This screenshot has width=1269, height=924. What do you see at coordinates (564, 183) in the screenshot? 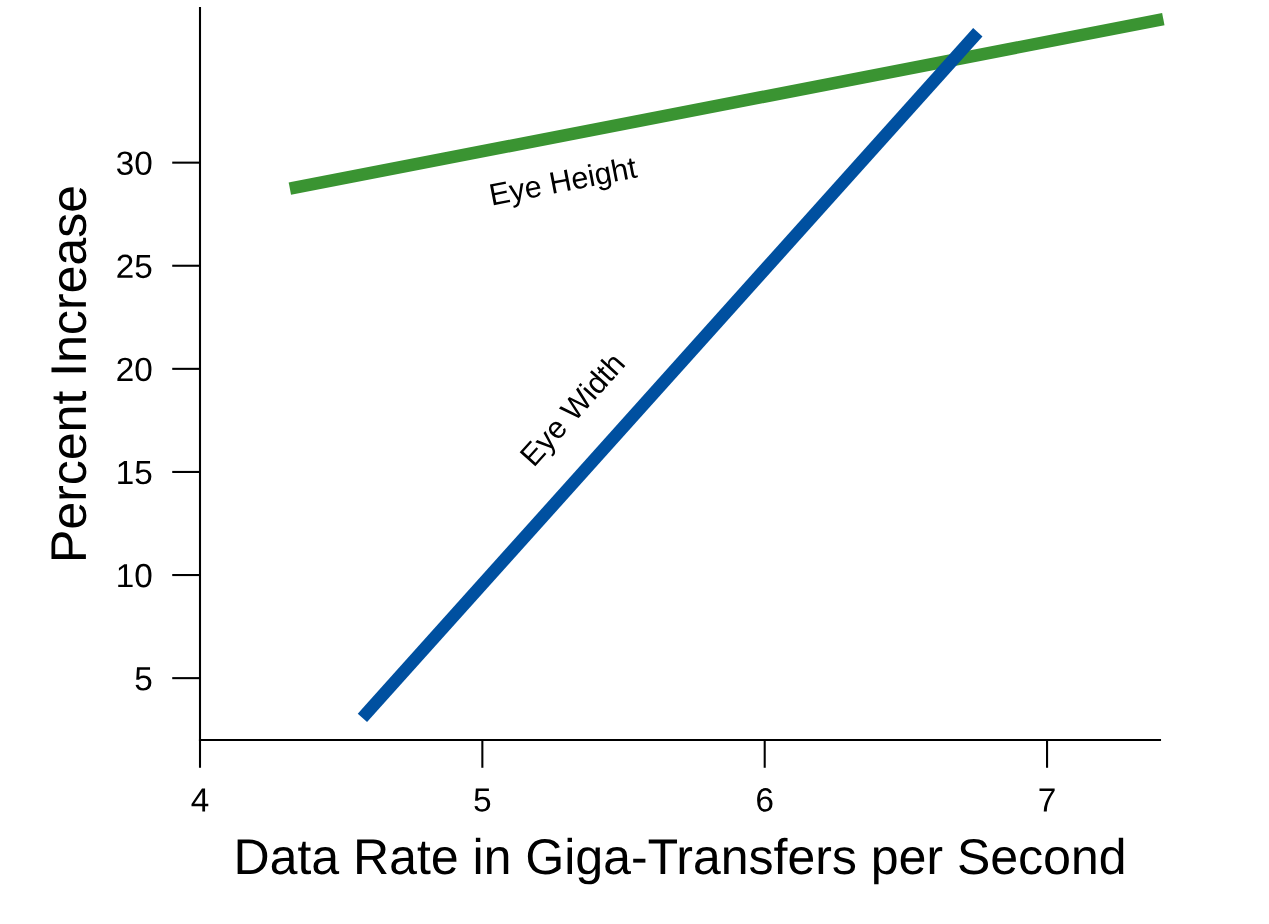
I see `text: Eye Height` at bounding box center [564, 183].